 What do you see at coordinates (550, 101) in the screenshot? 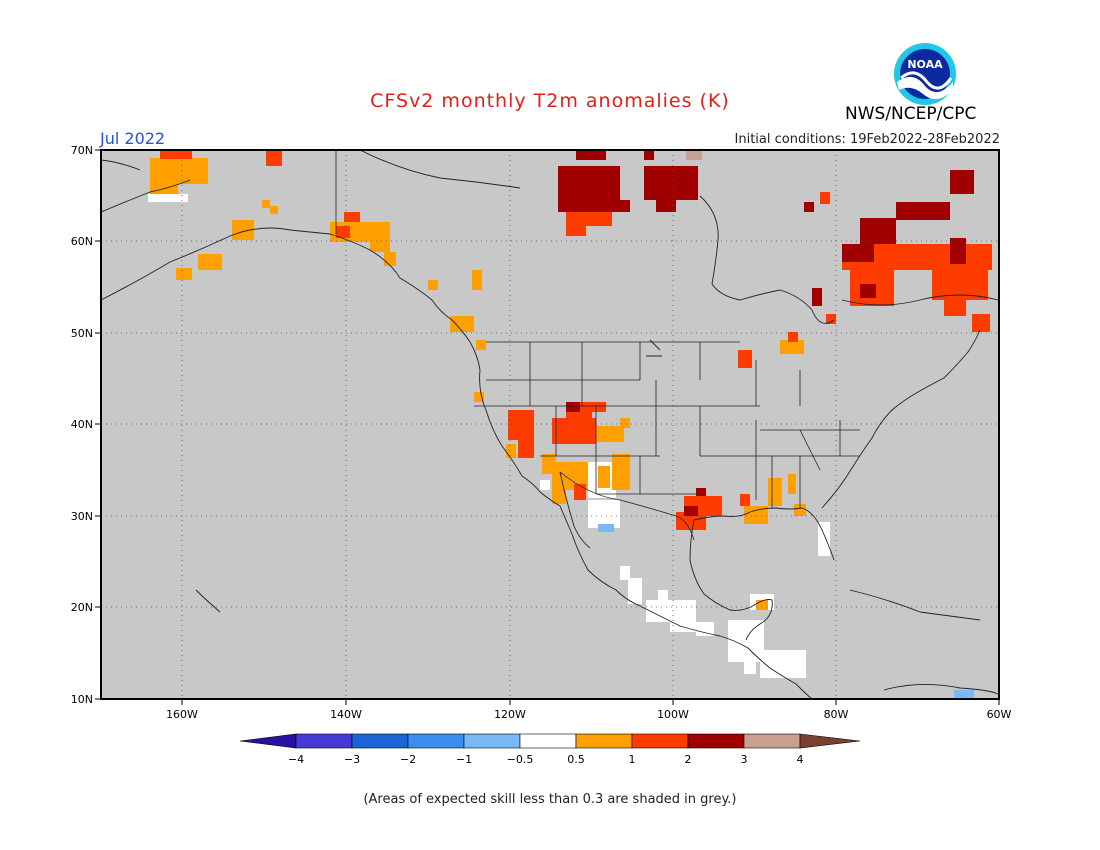
I see `map-title: CFSv2 monthly T2m anomalies (K)` at bounding box center [550, 101].